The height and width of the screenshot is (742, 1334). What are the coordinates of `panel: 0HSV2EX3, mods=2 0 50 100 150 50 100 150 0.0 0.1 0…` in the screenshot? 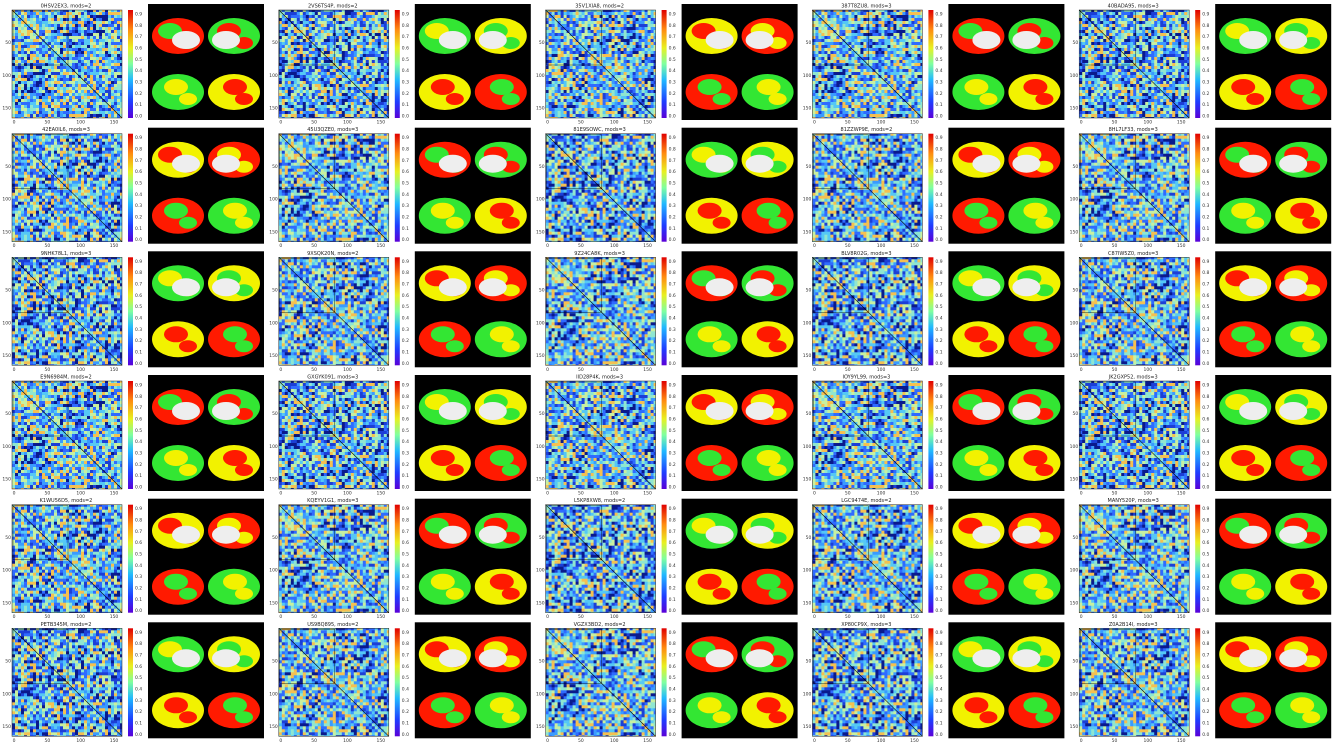 It's located at (133, 65).